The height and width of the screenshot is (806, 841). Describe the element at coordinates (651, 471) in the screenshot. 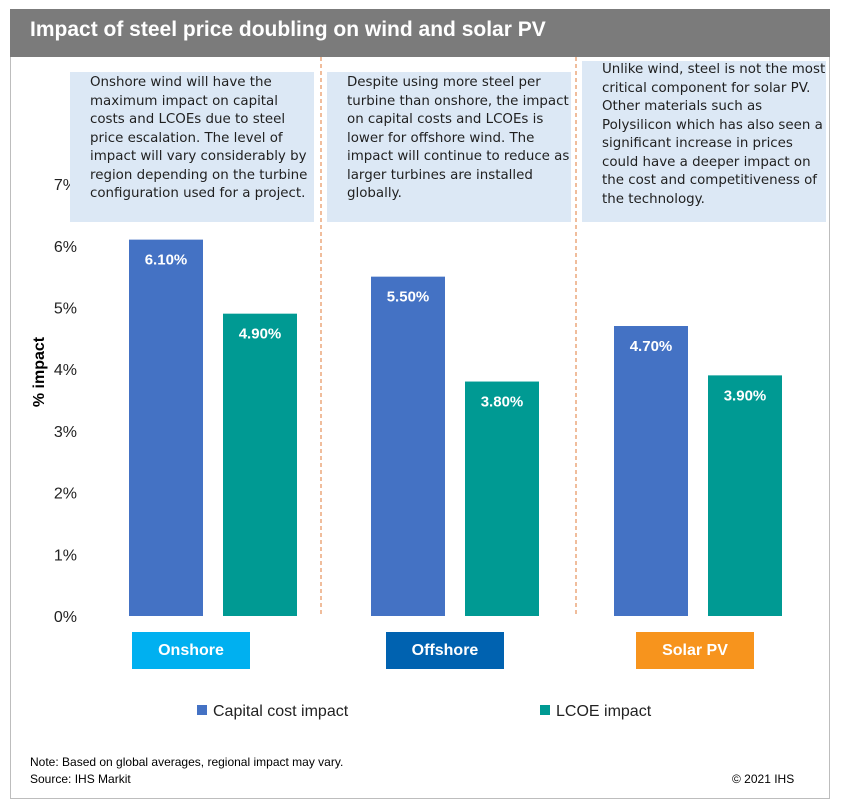

I see `bar-capital-solar-pv` at that location.